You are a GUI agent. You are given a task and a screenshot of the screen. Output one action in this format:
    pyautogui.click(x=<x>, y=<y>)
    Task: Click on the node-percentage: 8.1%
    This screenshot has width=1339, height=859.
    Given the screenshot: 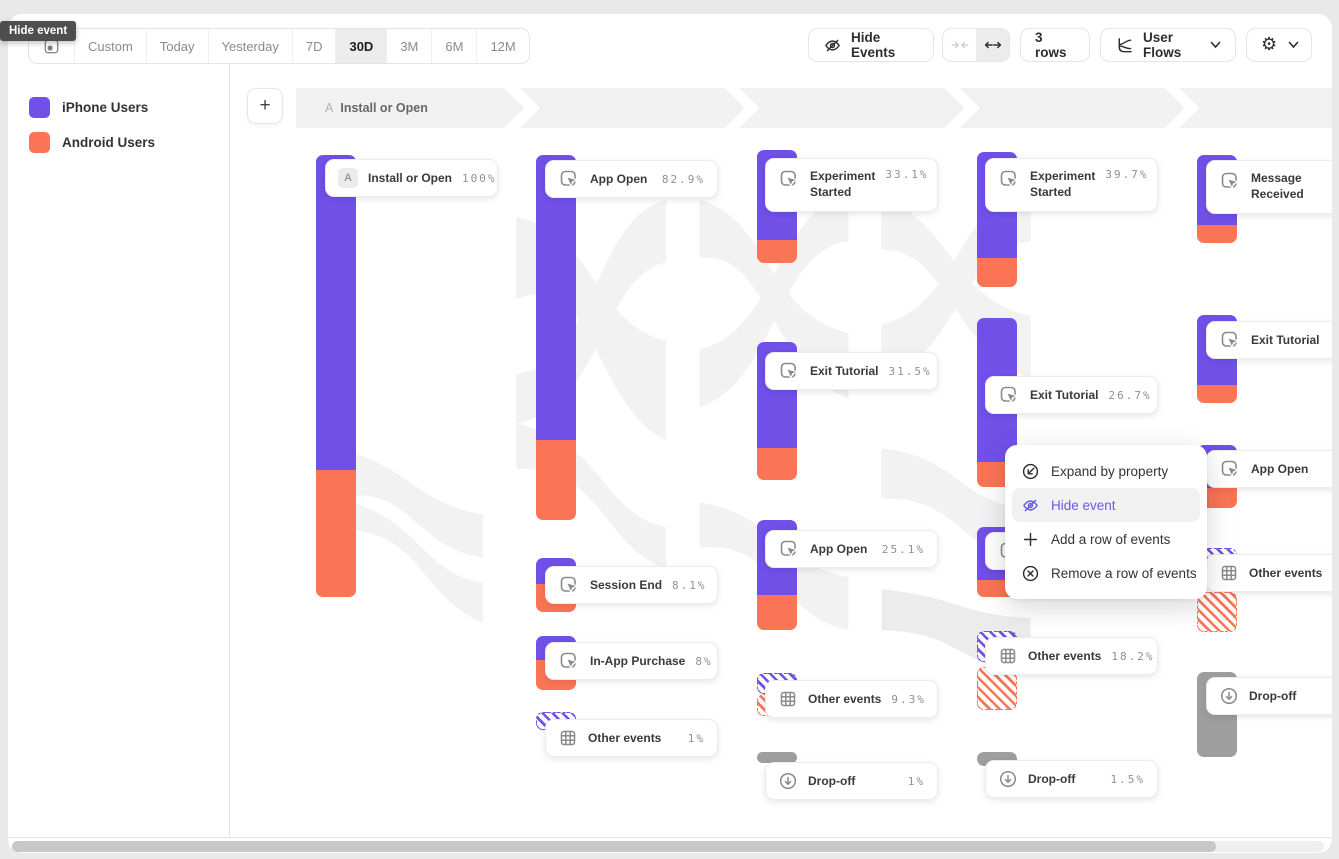 What is the action you would take?
    pyautogui.click(x=689, y=585)
    